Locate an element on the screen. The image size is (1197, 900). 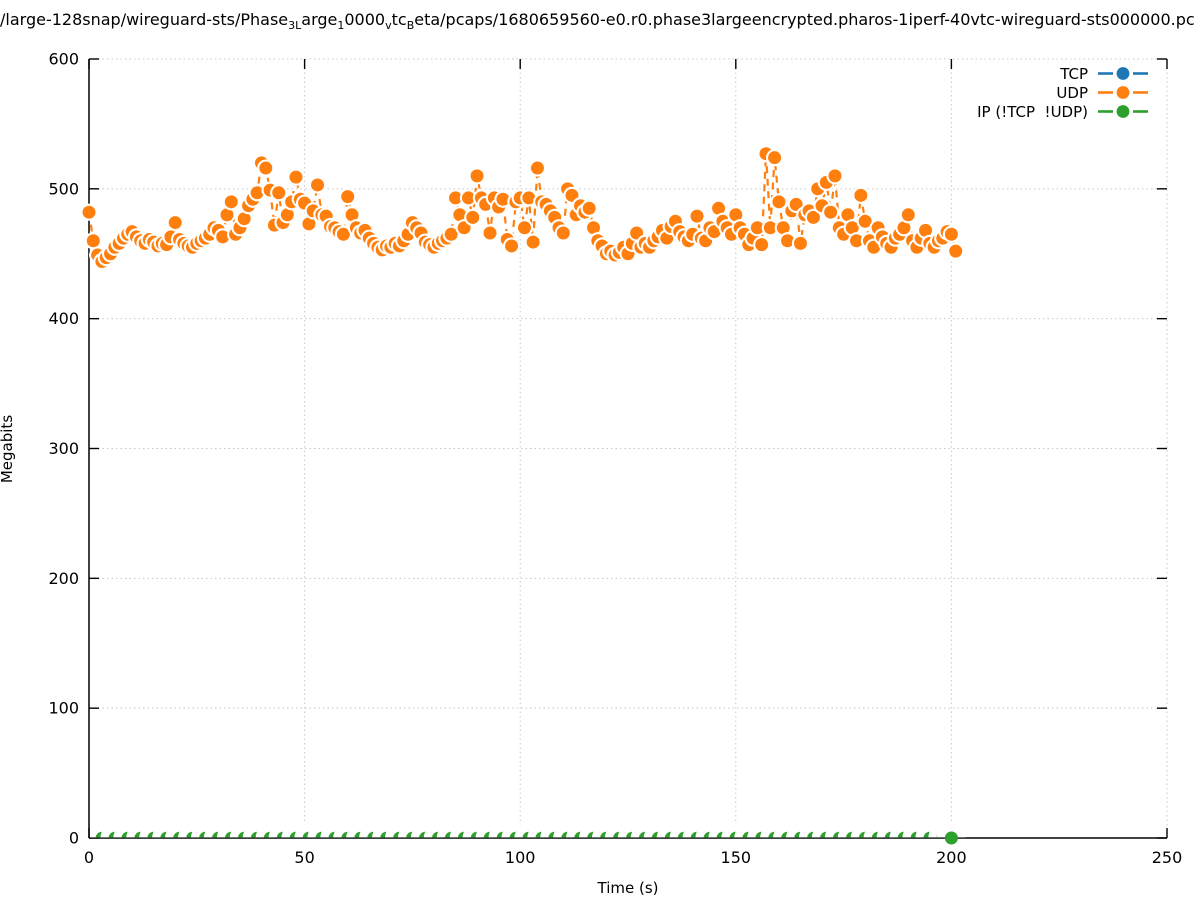
legend-item-ip: IP (!TCP !UDP) is located at coordinates (1063, 111).